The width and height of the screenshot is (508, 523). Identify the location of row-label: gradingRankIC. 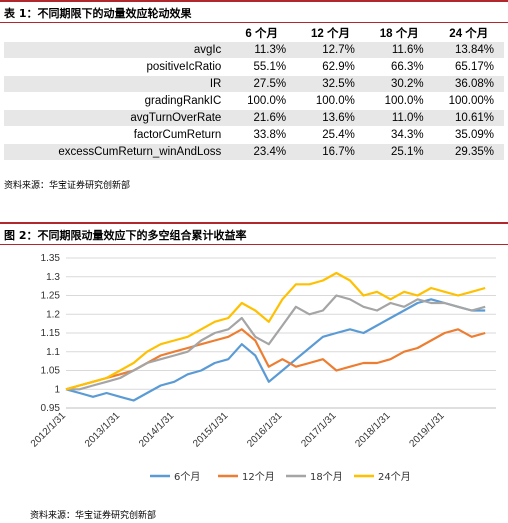
(183, 101).